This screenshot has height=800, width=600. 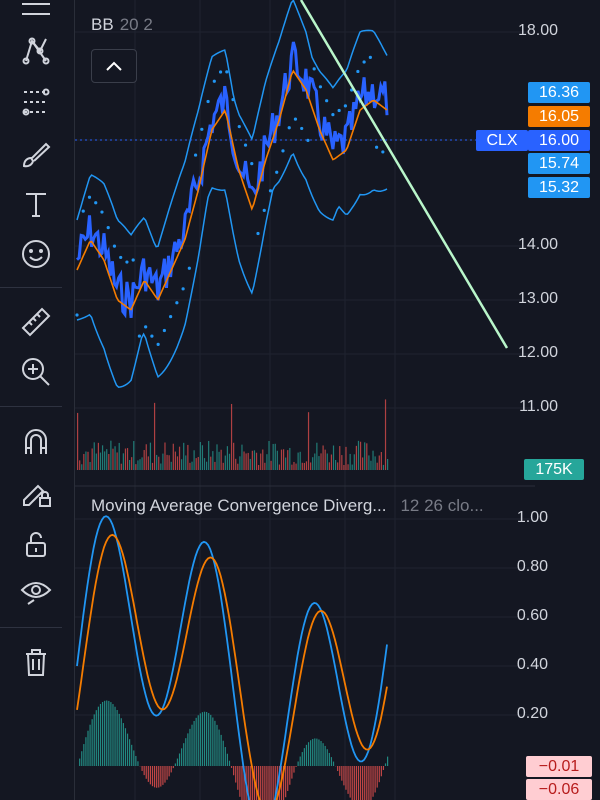 I want to click on chevron-up-icon, so click(x=114, y=66).